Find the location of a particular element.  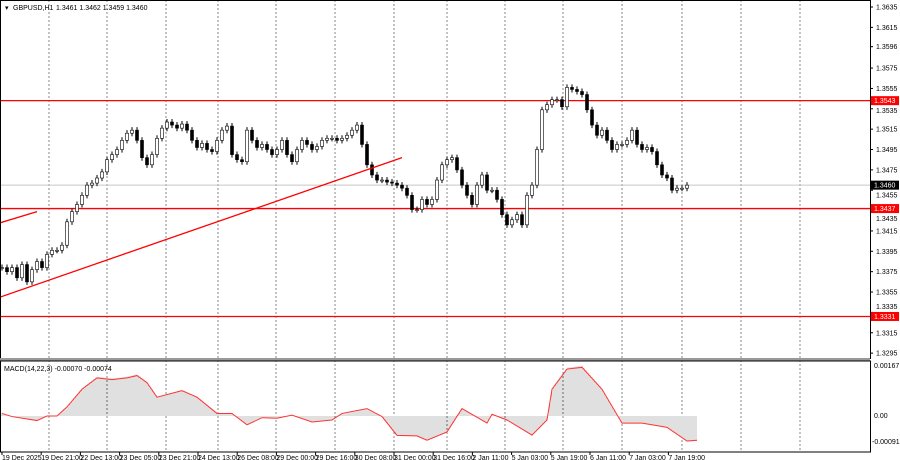

y-tick-label: 1.3355 is located at coordinates (887, 293).